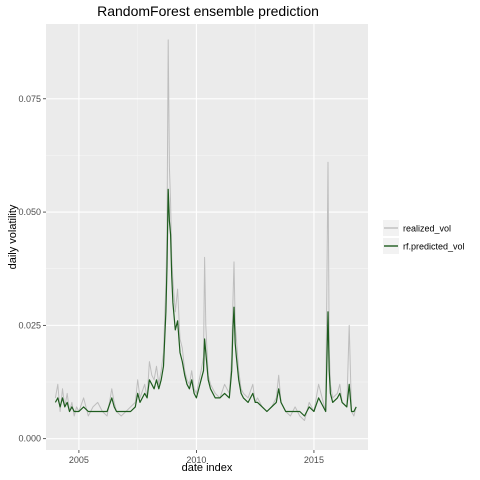  I want to click on y-tick-label: 0.075, so click(29, 99).